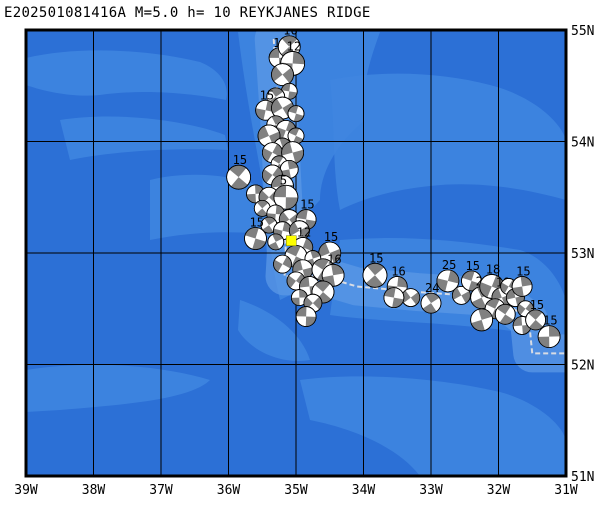 The height and width of the screenshot is (505, 609). I want to click on longitude-label: 35W, so click(296, 490).